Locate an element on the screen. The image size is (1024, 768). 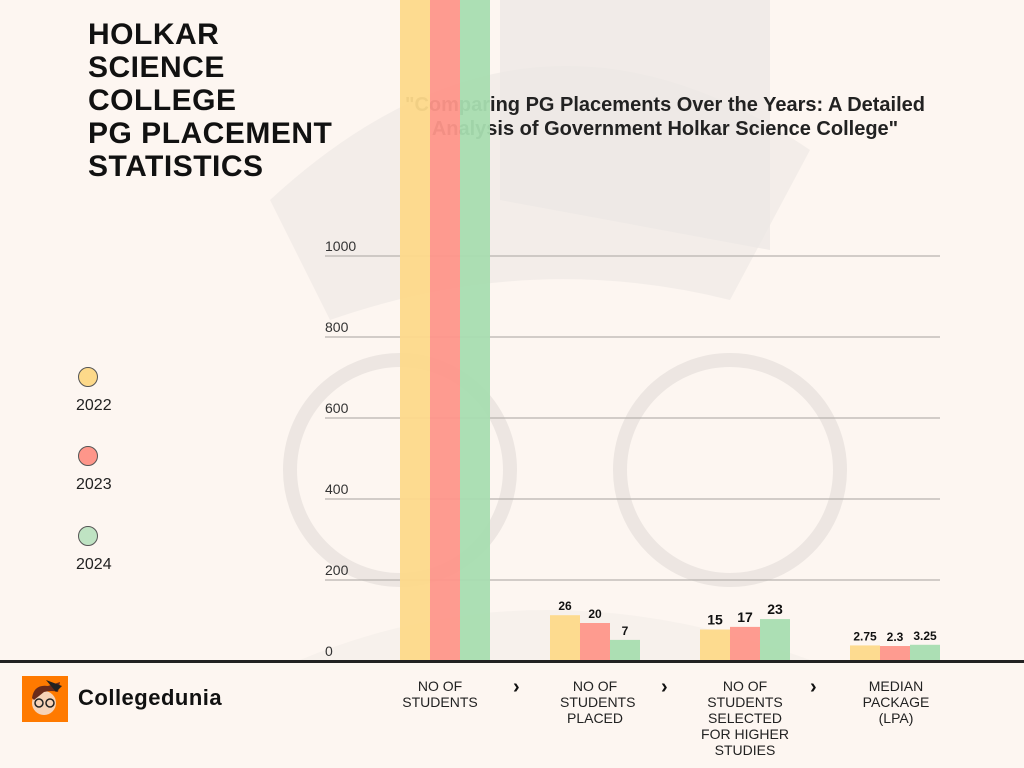
y-tick-label: 1000 is located at coordinates (340, 246).